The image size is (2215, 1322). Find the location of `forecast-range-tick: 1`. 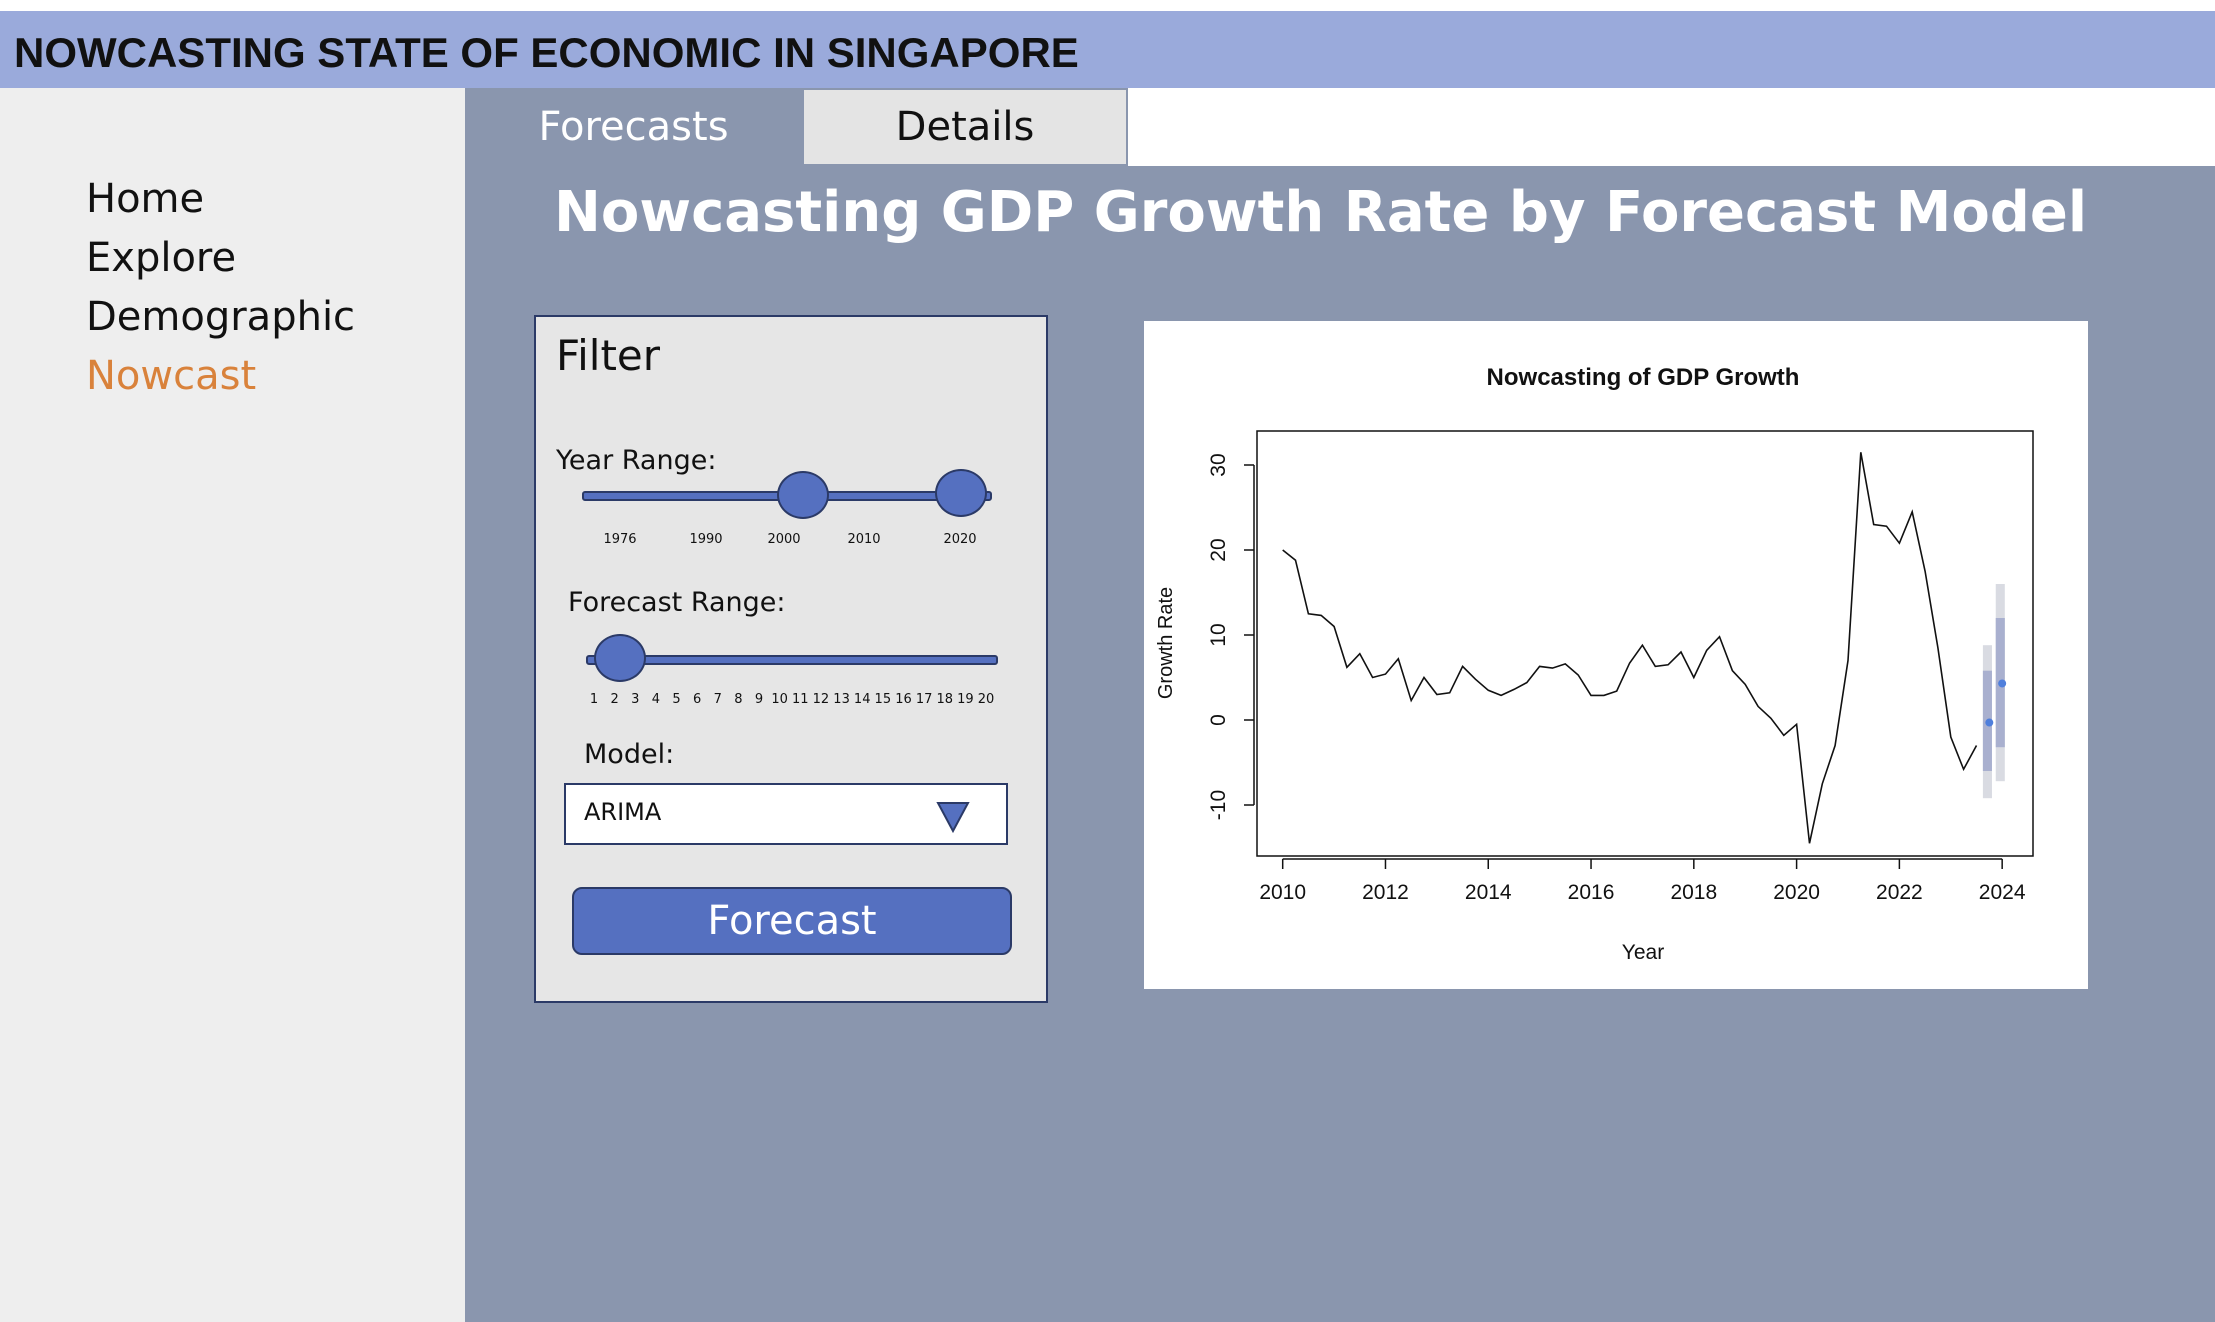

forecast-range-tick: 1 is located at coordinates (594, 699).